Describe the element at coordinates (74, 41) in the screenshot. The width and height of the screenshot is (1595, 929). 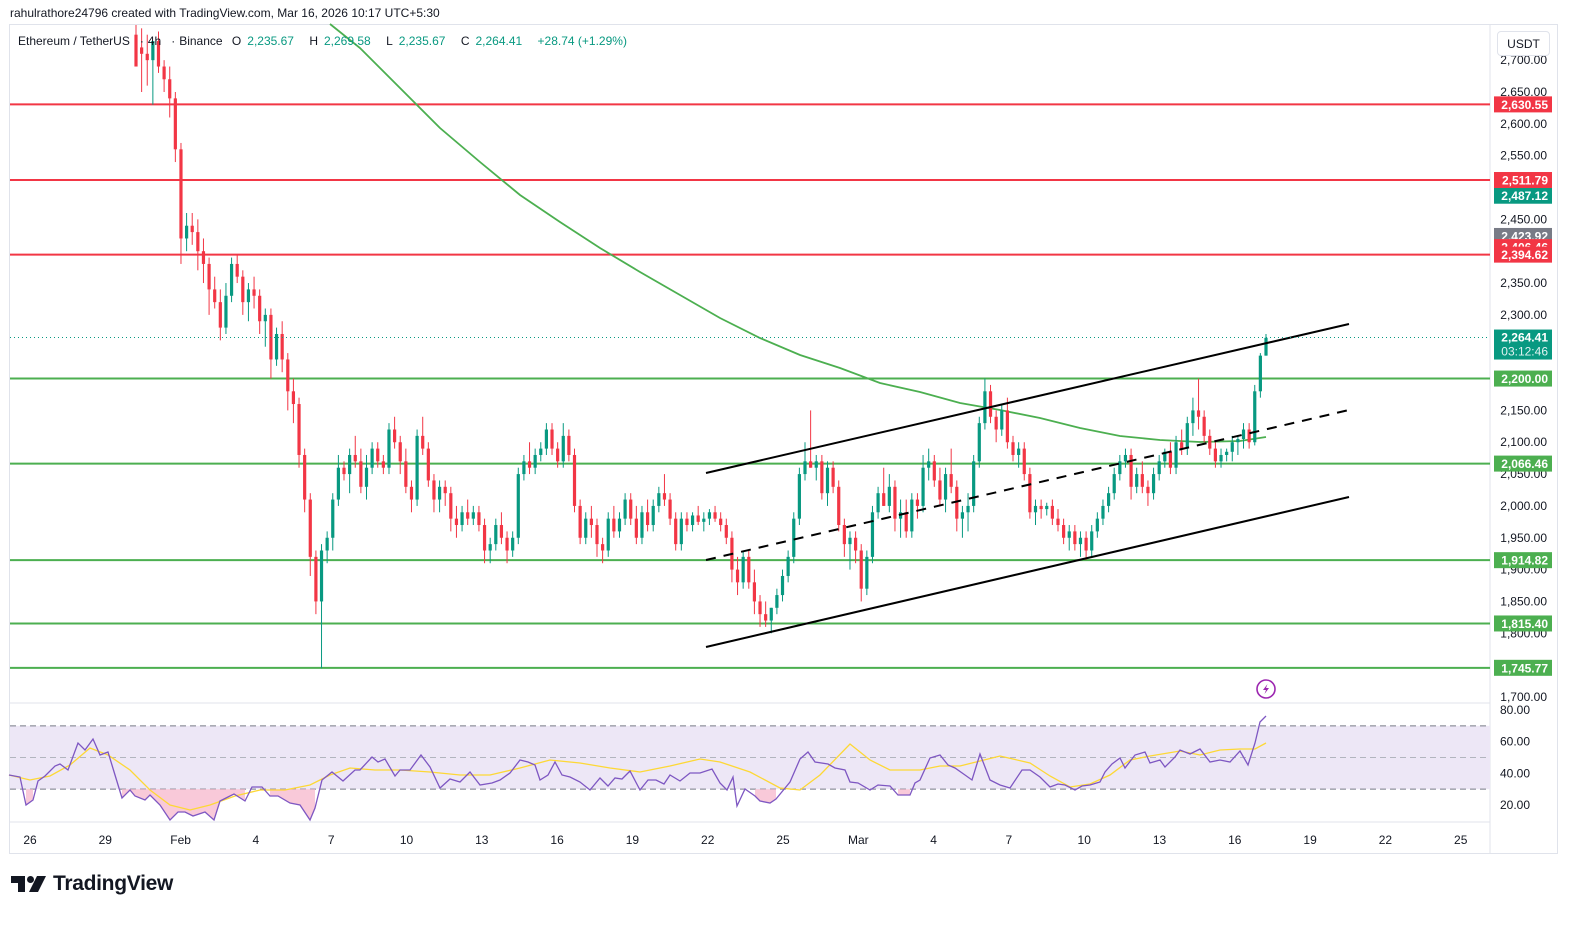
I see `symbol-name: Ethereum / TetherUS` at that location.